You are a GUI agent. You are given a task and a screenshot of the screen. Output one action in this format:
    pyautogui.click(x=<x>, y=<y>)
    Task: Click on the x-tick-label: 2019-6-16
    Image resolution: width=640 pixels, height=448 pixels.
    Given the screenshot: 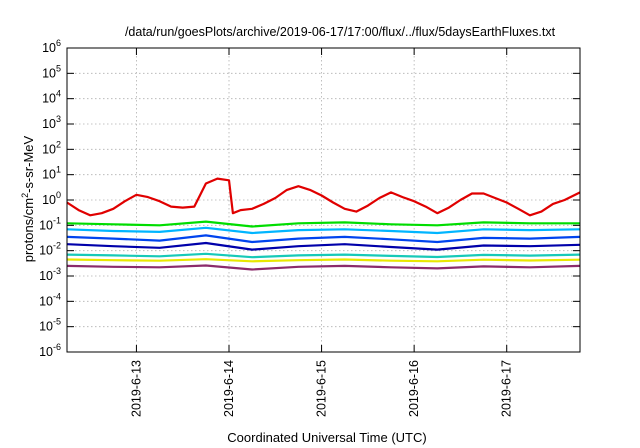 What is the action you would take?
    pyautogui.click(x=414, y=388)
    